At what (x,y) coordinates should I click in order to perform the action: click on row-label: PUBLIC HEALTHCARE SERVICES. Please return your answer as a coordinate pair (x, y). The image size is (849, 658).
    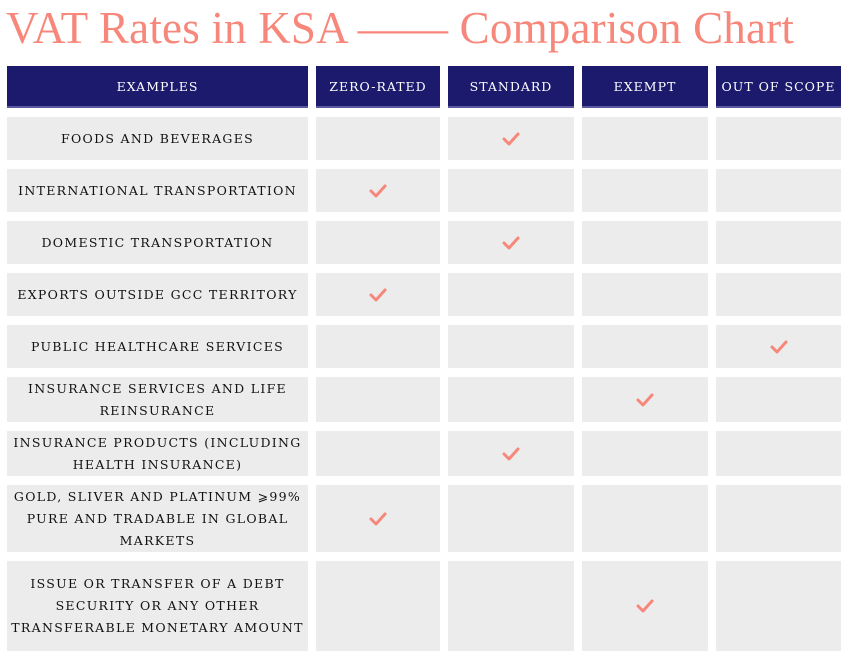
    Looking at the image, I should click on (157, 346).